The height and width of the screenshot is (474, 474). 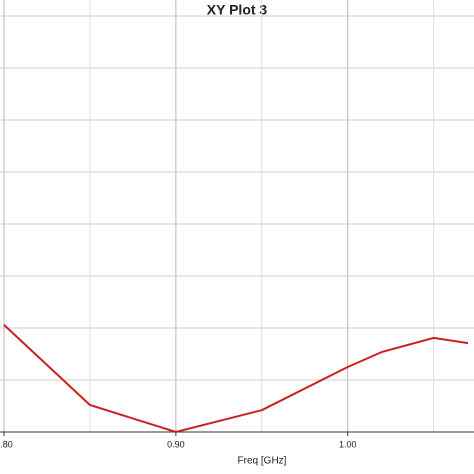 What do you see at coordinates (348, 444) in the screenshot?
I see `x-tick-label: 1.00` at bounding box center [348, 444].